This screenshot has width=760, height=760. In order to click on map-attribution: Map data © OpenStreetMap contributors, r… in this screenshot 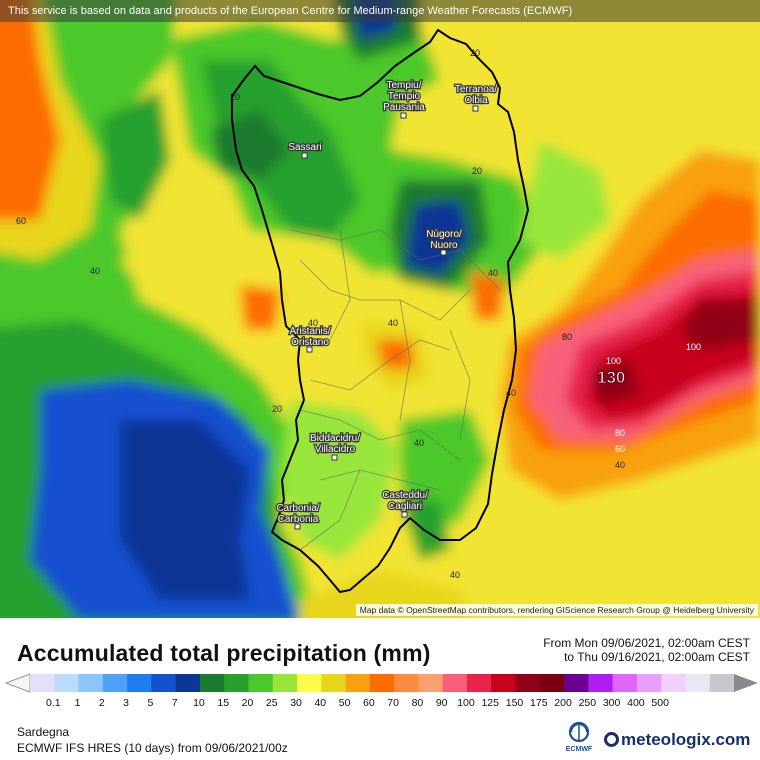, I will do `click(556, 610)`.